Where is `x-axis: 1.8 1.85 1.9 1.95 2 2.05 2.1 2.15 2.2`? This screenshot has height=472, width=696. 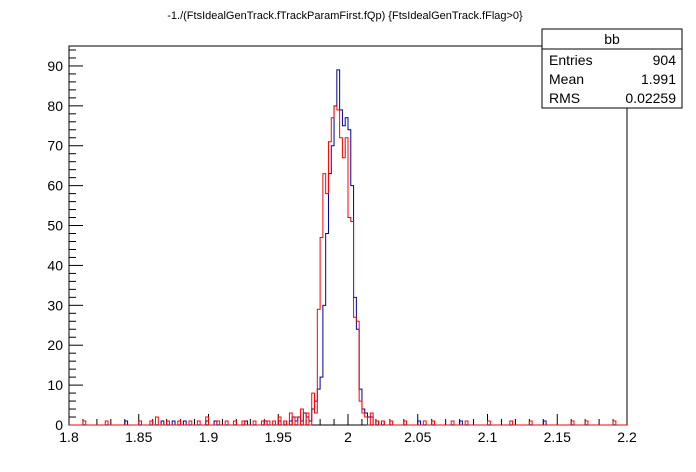
x-axis: 1.8 1.85 1.9 1.95 2 2.05 2.1 2.15 2.2 is located at coordinates (348, 429).